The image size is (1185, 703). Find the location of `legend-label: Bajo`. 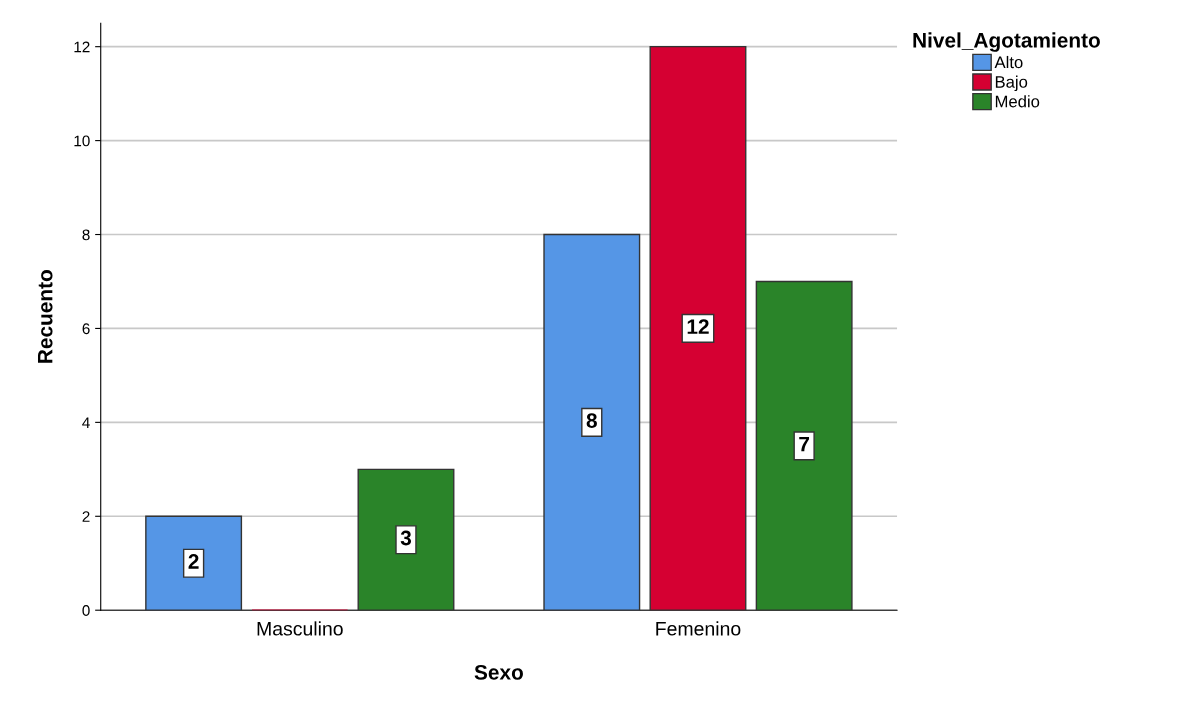

legend-label: Bajo is located at coordinates (1011, 83).